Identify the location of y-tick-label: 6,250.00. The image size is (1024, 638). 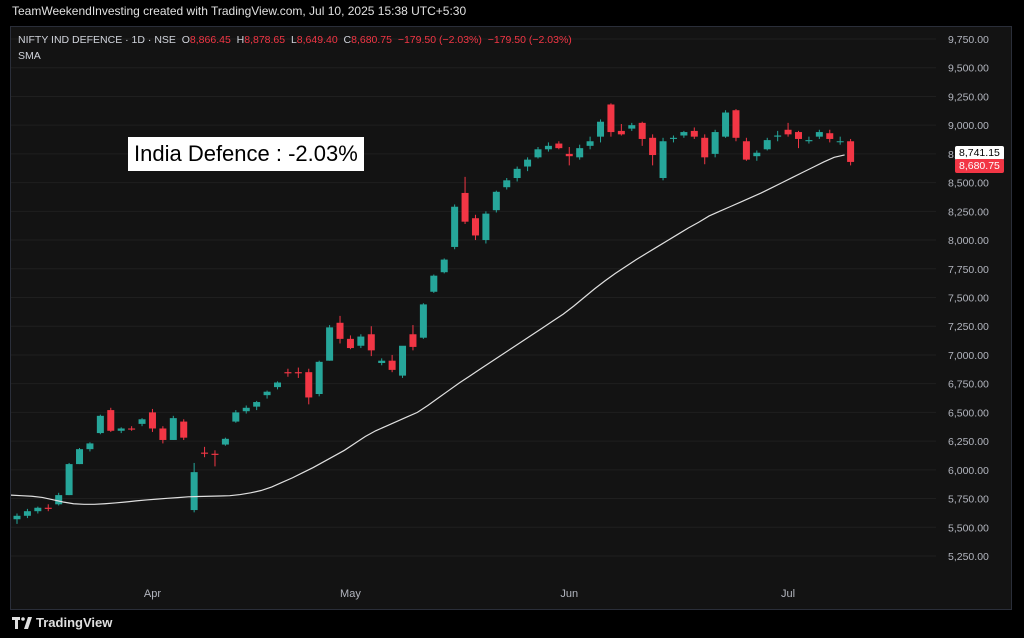
(968, 442).